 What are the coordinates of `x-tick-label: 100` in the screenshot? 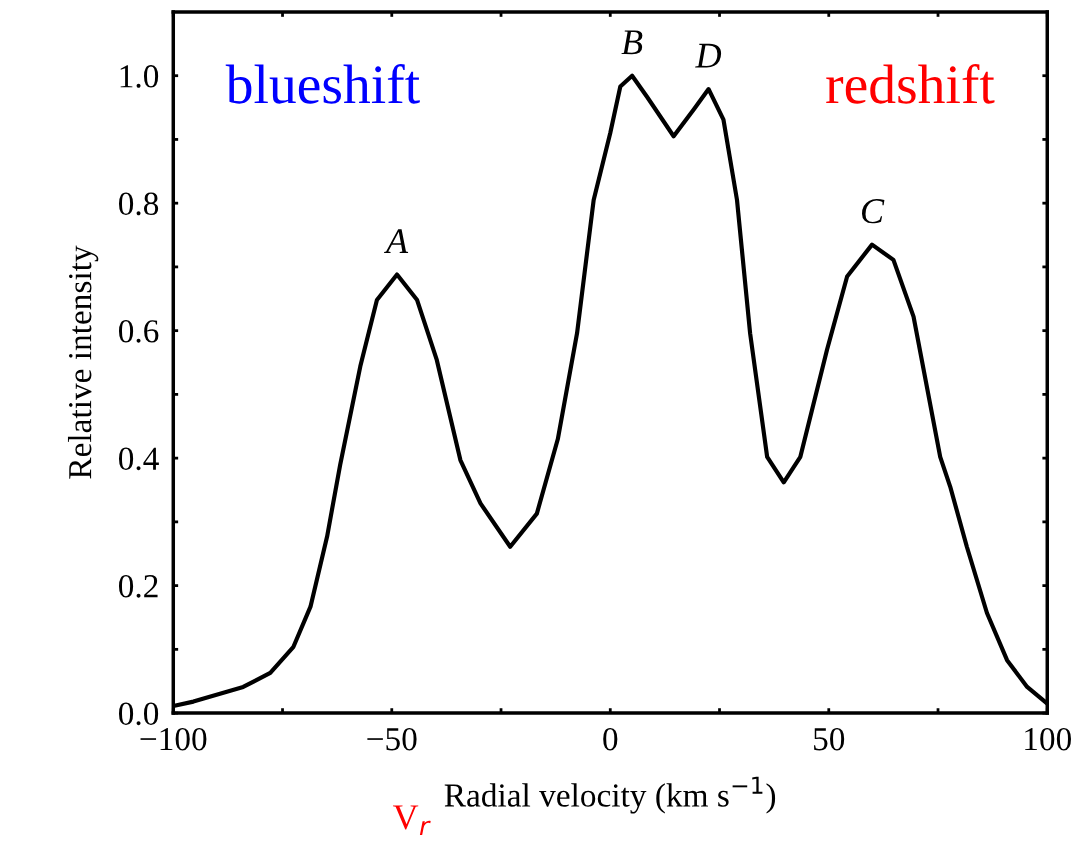 It's located at (1048, 739).